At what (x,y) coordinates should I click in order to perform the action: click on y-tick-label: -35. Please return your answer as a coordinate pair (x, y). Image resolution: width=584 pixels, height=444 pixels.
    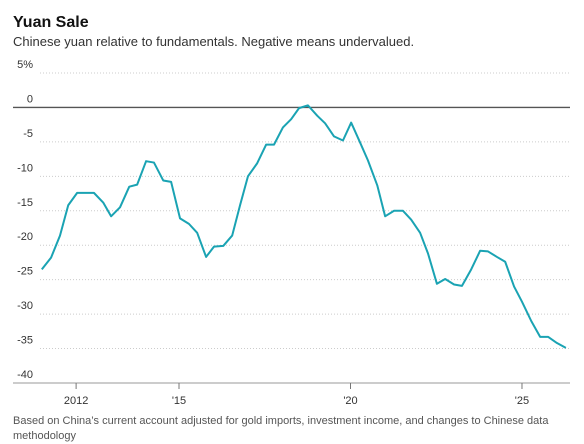
    Looking at the image, I should click on (25, 341).